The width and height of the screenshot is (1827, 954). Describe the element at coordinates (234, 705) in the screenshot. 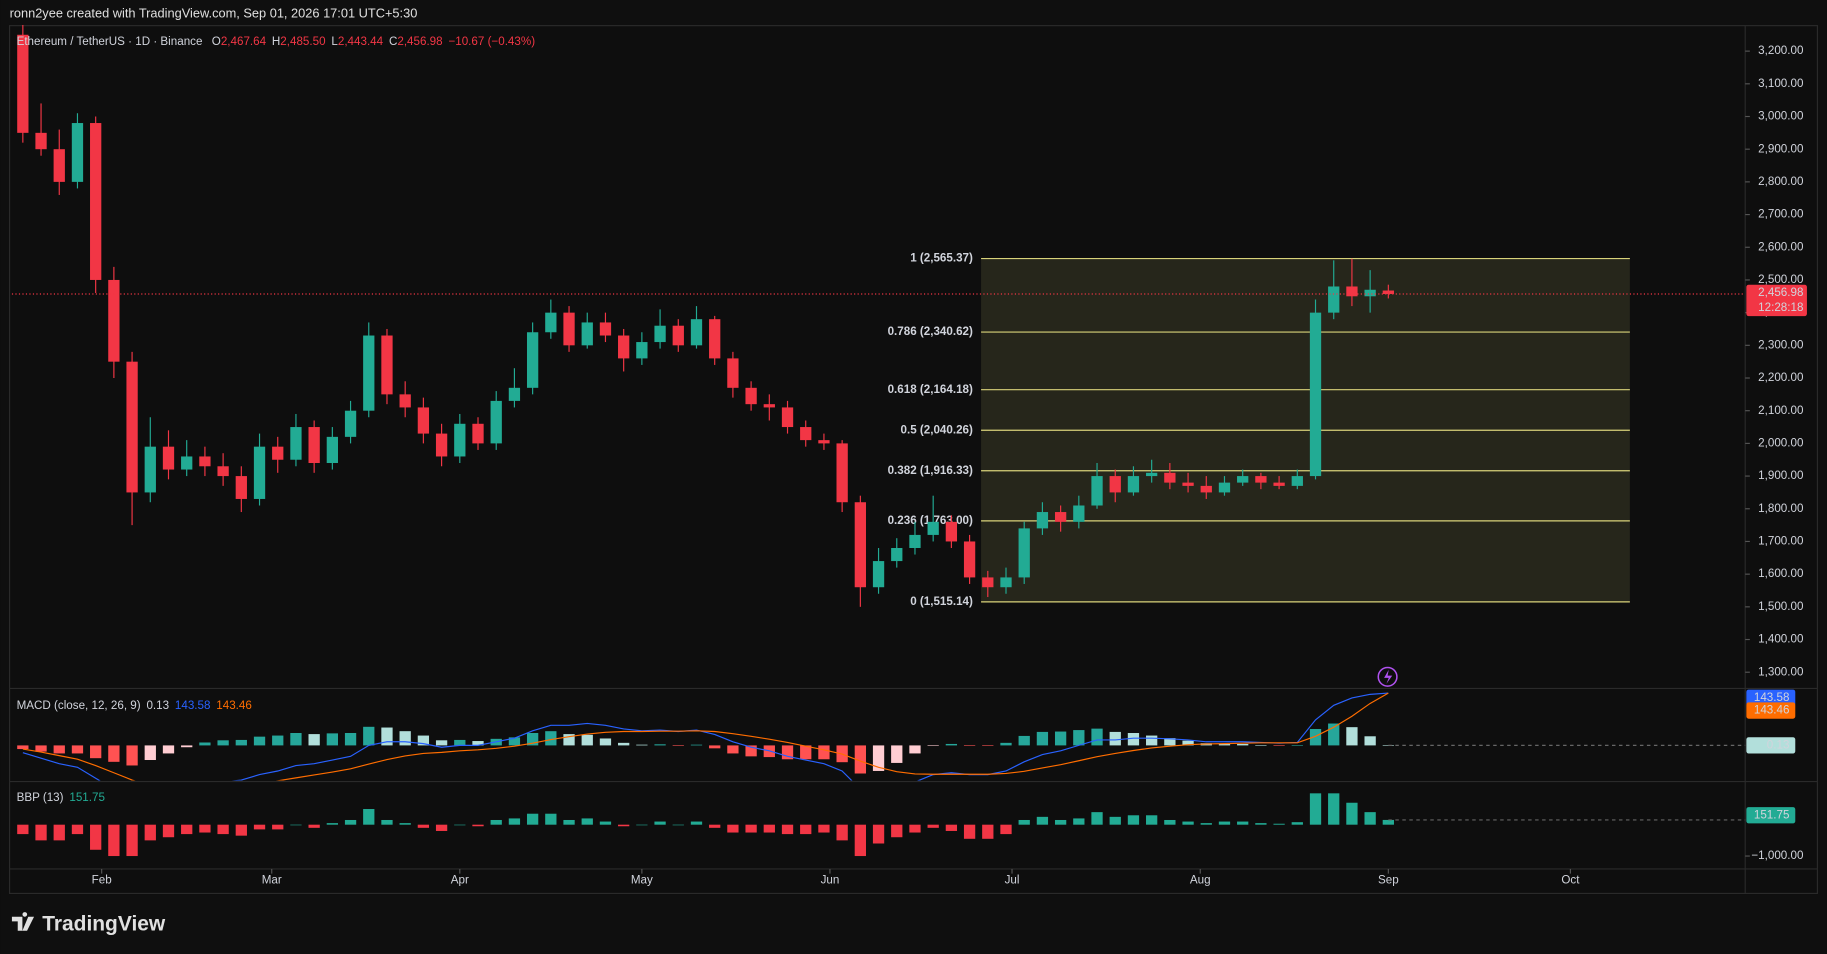

I see `signal-value: 143.46` at that location.